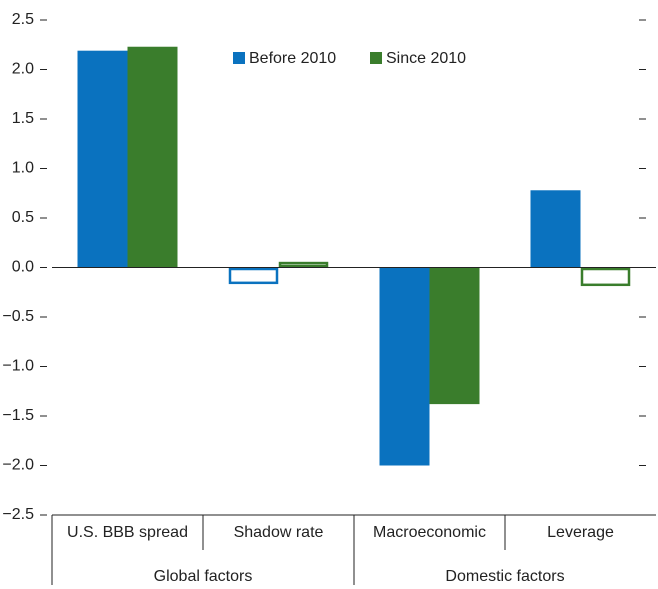 The image size is (658, 589). Describe the element at coordinates (127, 532) in the screenshot. I see `x-tick-label: U.S. BBB spread` at that location.